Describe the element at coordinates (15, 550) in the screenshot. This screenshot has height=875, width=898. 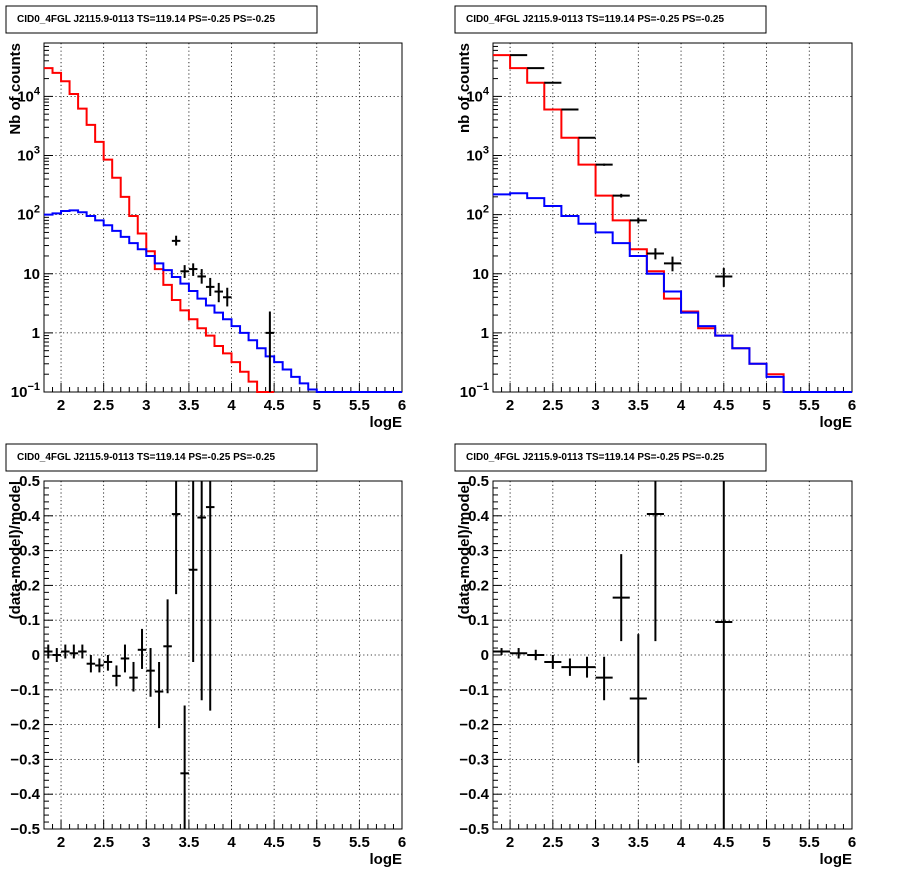
I see `y-axis-label: (data-model)/model` at that location.